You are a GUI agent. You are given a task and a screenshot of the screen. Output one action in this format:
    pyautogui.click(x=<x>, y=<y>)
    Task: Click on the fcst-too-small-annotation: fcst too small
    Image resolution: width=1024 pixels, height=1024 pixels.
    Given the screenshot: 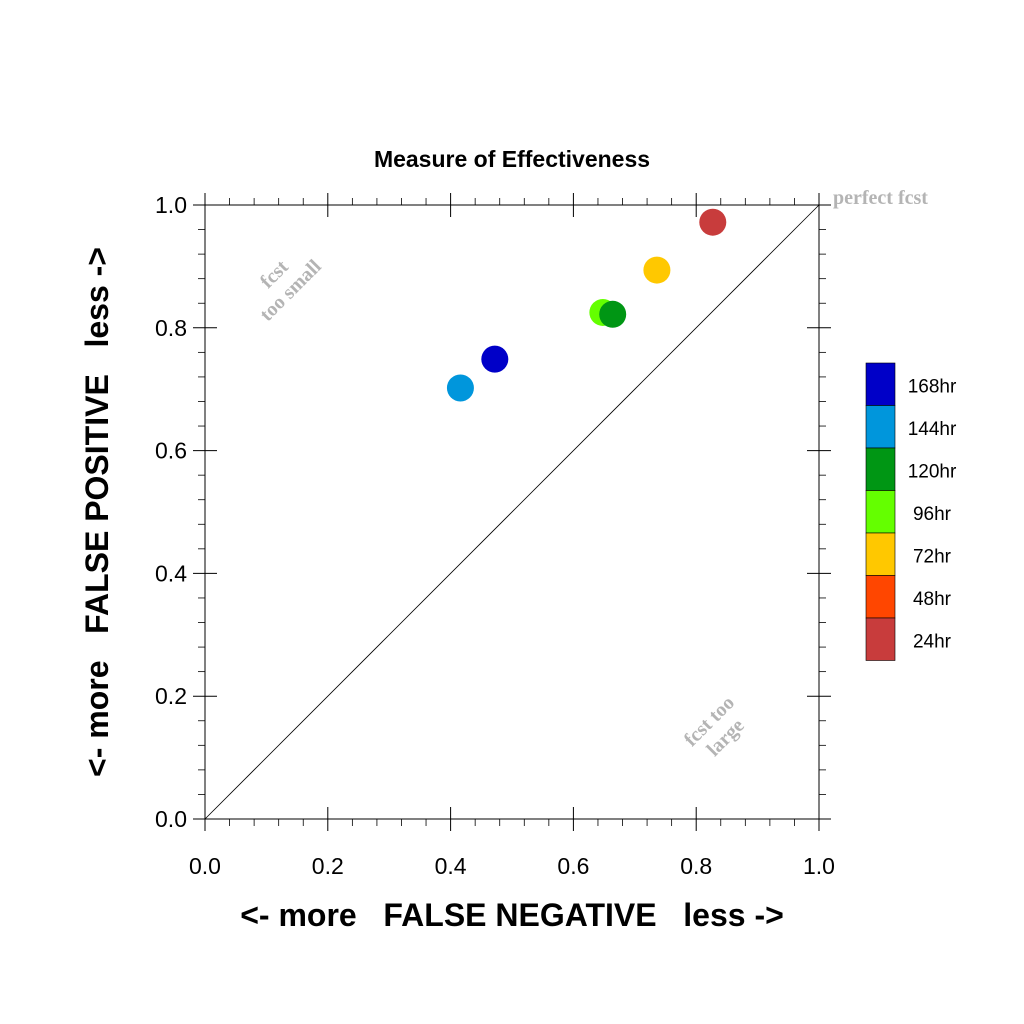 What is the action you would take?
    pyautogui.click(x=291, y=290)
    